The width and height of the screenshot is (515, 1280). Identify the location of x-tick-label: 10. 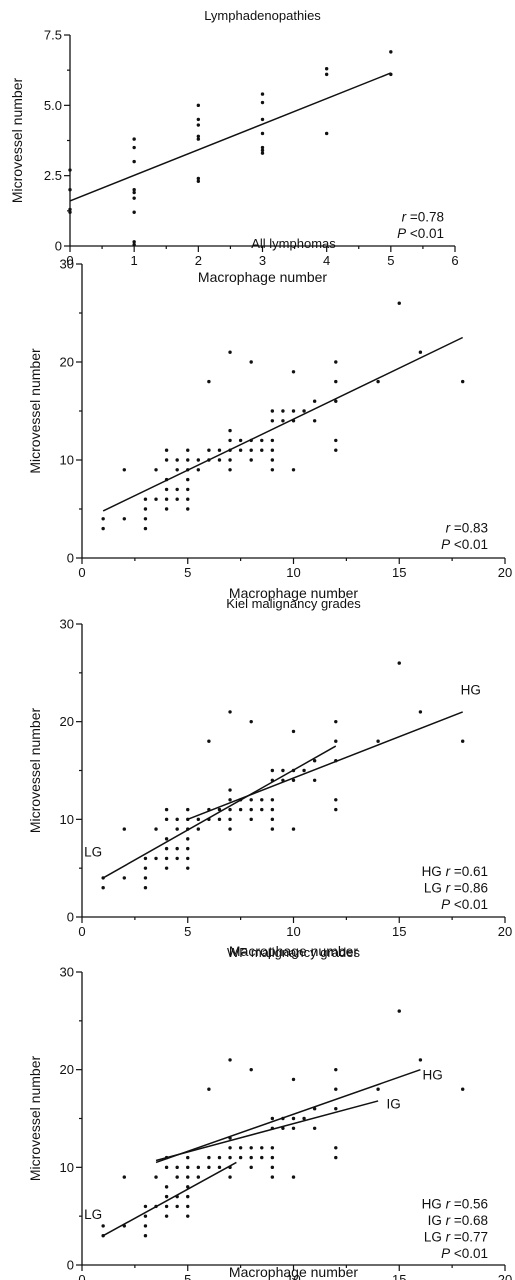
(293, 1276).